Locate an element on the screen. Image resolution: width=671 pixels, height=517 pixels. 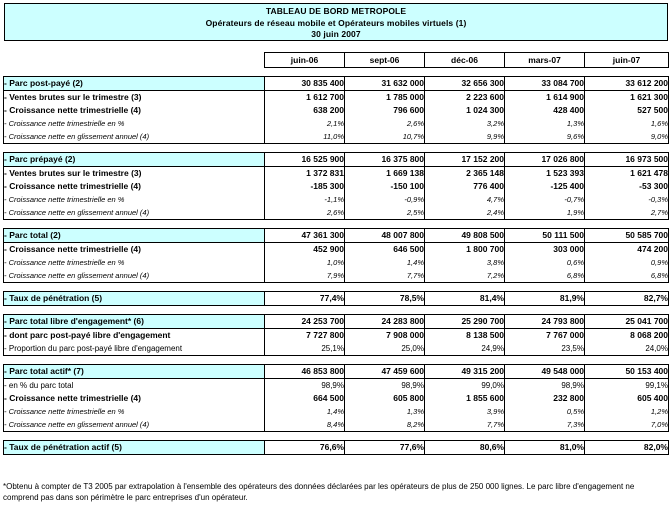
cell-sept-06: 1 669 138 is located at coordinates (384, 173).